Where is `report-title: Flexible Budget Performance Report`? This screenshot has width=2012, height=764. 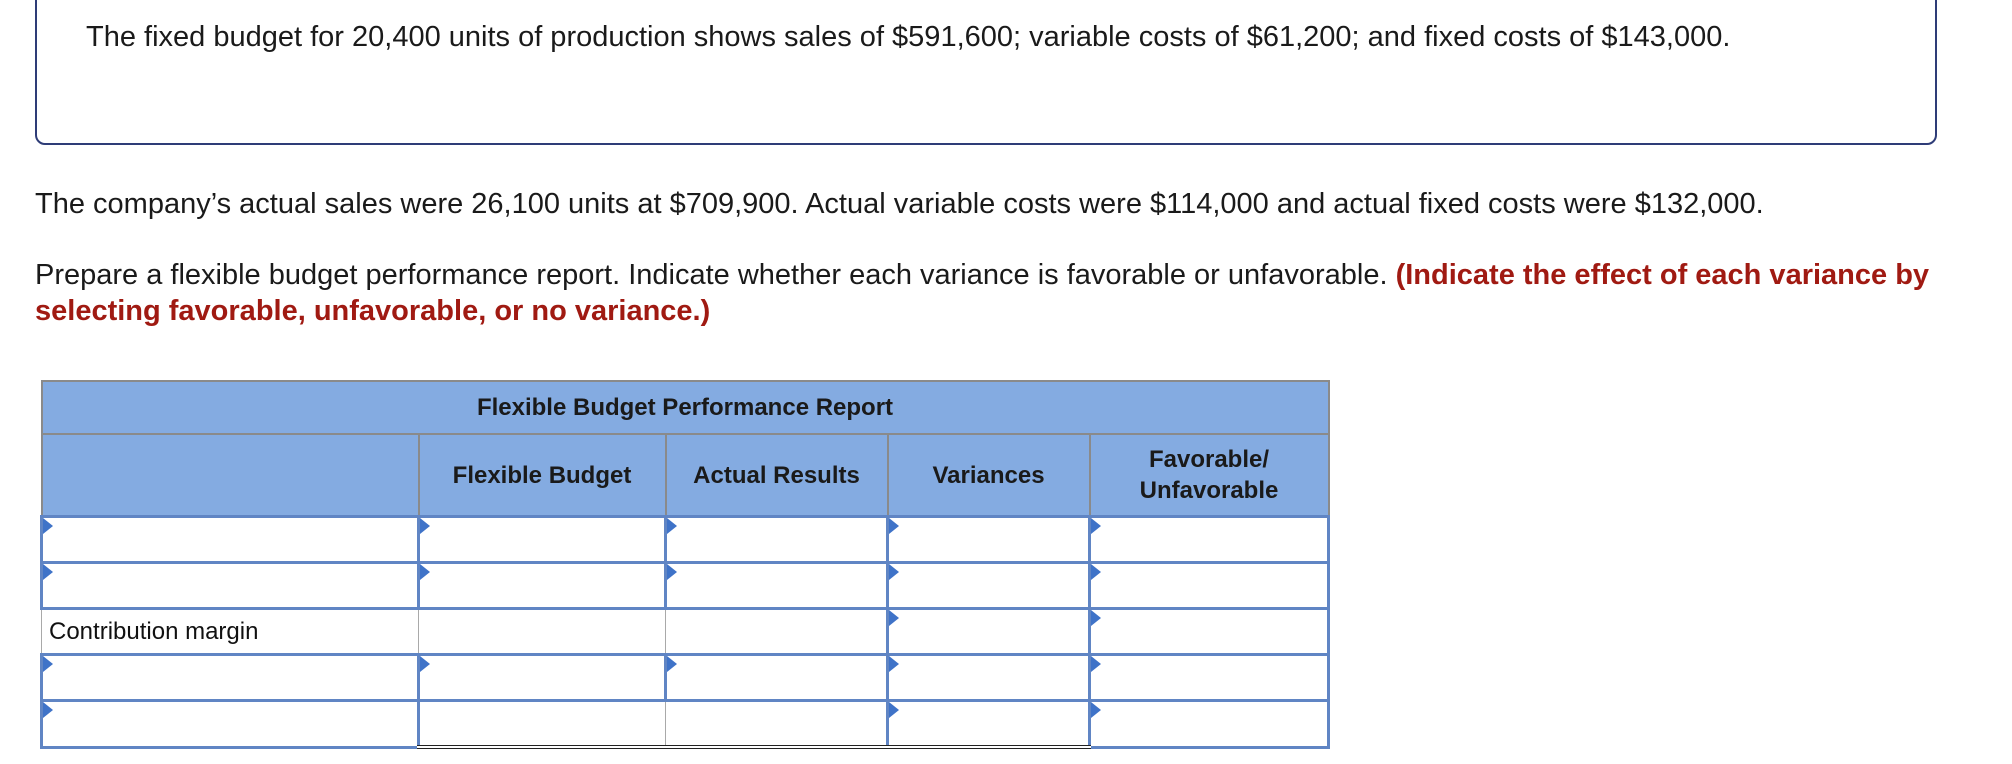 report-title: Flexible Budget Performance Report is located at coordinates (685, 407).